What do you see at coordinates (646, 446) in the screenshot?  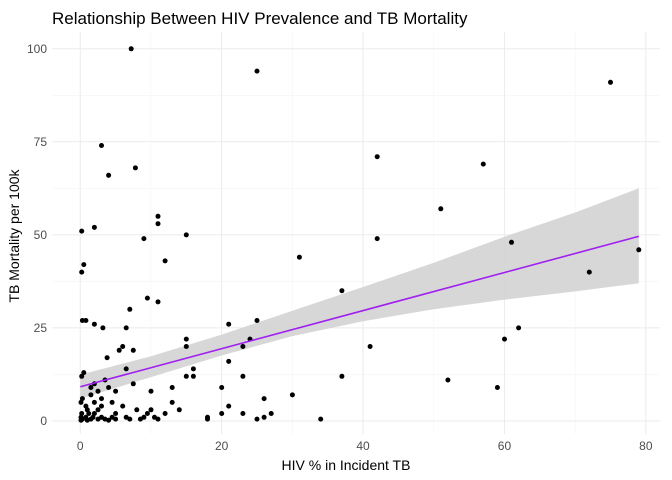 I see `x-tick-label: 80` at bounding box center [646, 446].